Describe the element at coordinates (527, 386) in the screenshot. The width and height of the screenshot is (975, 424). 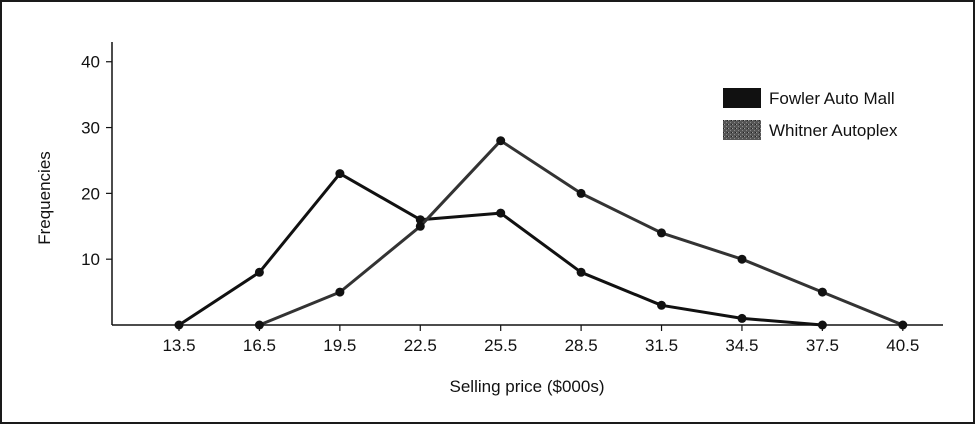
I see `x-axis-label: Selling price ($000s)` at that location.